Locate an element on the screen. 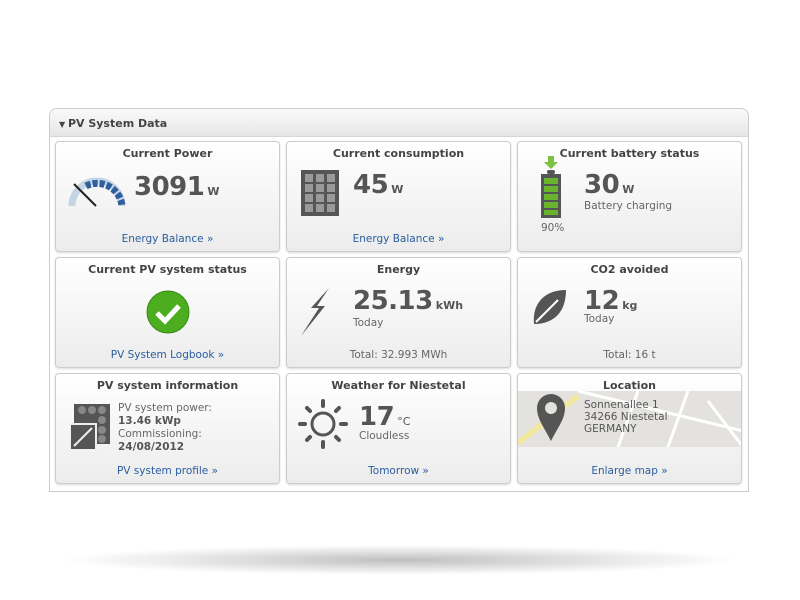 The image size is (800, 600). panel-header: ▼ PV System Data is located at coordinates (399, 123).